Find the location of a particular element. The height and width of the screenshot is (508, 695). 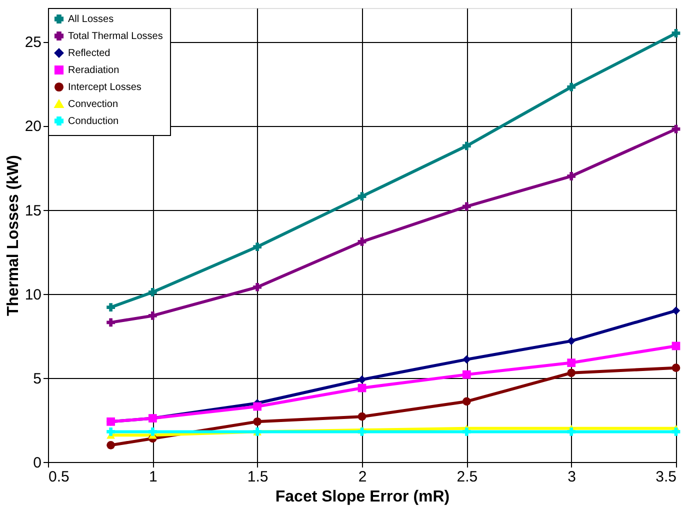

y-tick-label: 10 is located at coordinates (33, 295).